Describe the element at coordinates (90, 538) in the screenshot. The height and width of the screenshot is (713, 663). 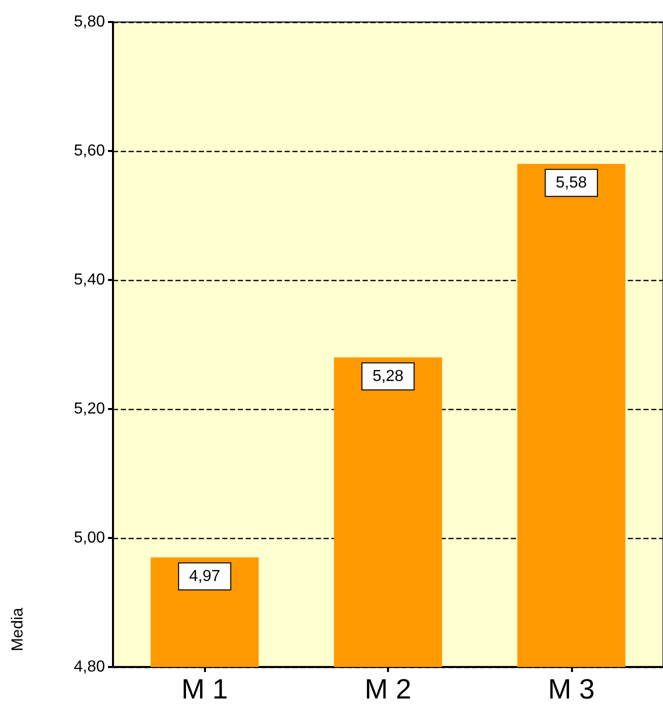
I see `y-tick-label: 5,00` at that location.